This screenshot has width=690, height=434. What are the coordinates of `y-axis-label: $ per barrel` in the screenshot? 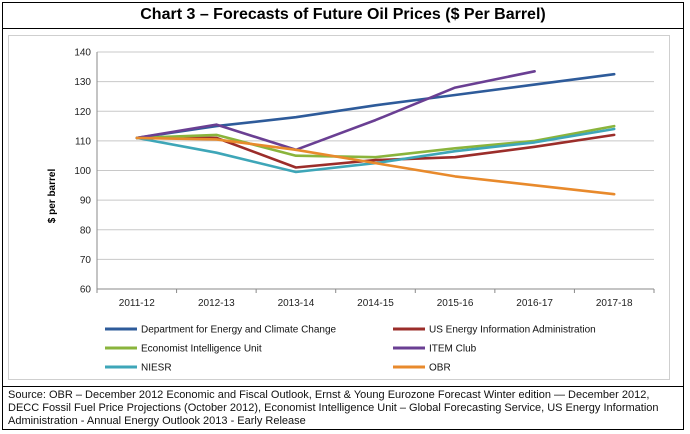 It's located at (52, 196).